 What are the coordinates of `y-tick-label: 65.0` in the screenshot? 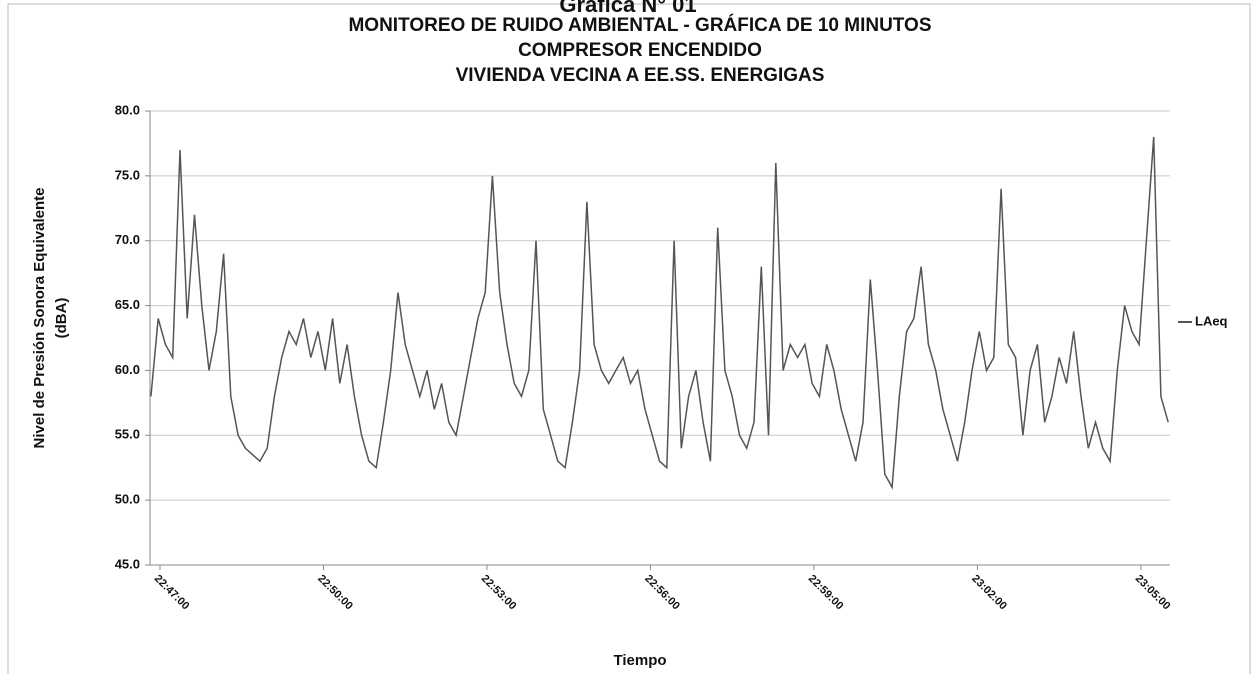 It's located at (127, 304).